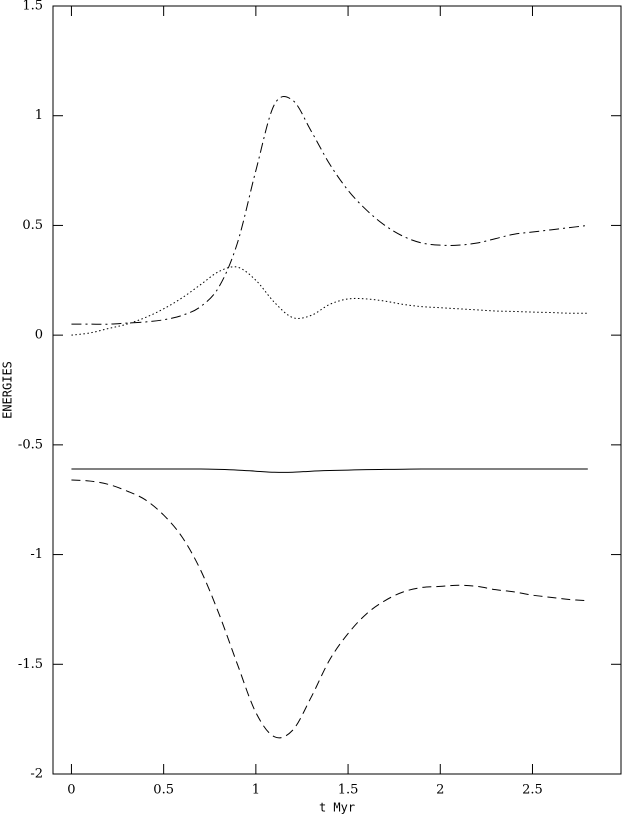  What do you see at coordinates (8, 390) in the screenshot?
I see `y-axis-label: ENERGIES` at bounding box center [8, 390].